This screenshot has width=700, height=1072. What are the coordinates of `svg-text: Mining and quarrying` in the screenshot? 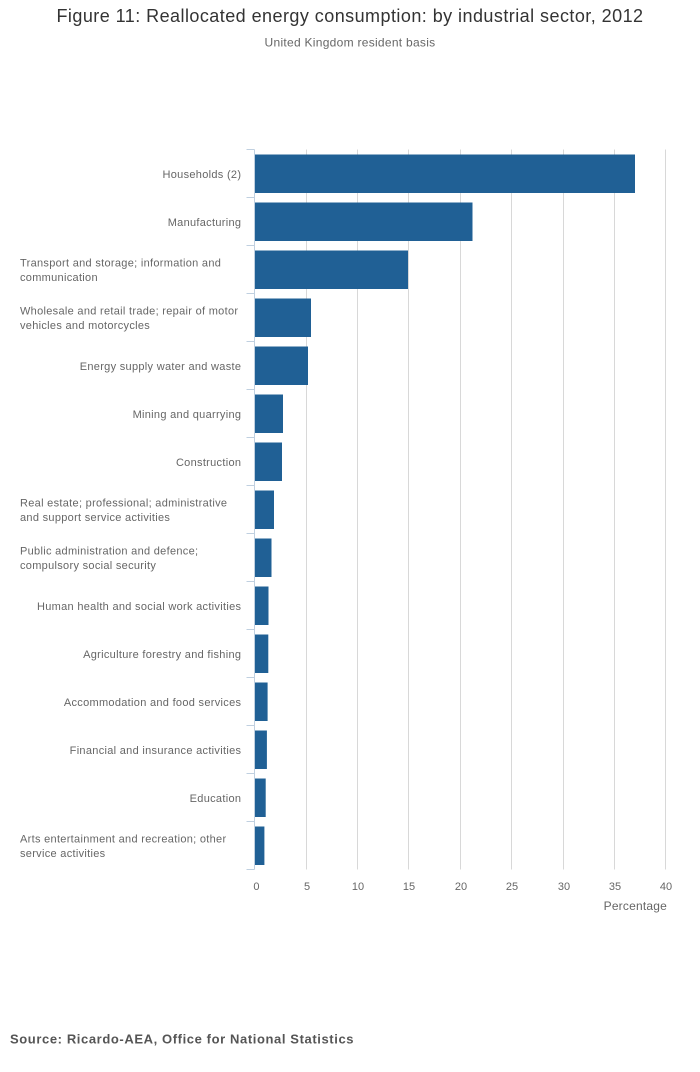 It's located at (187, 415).